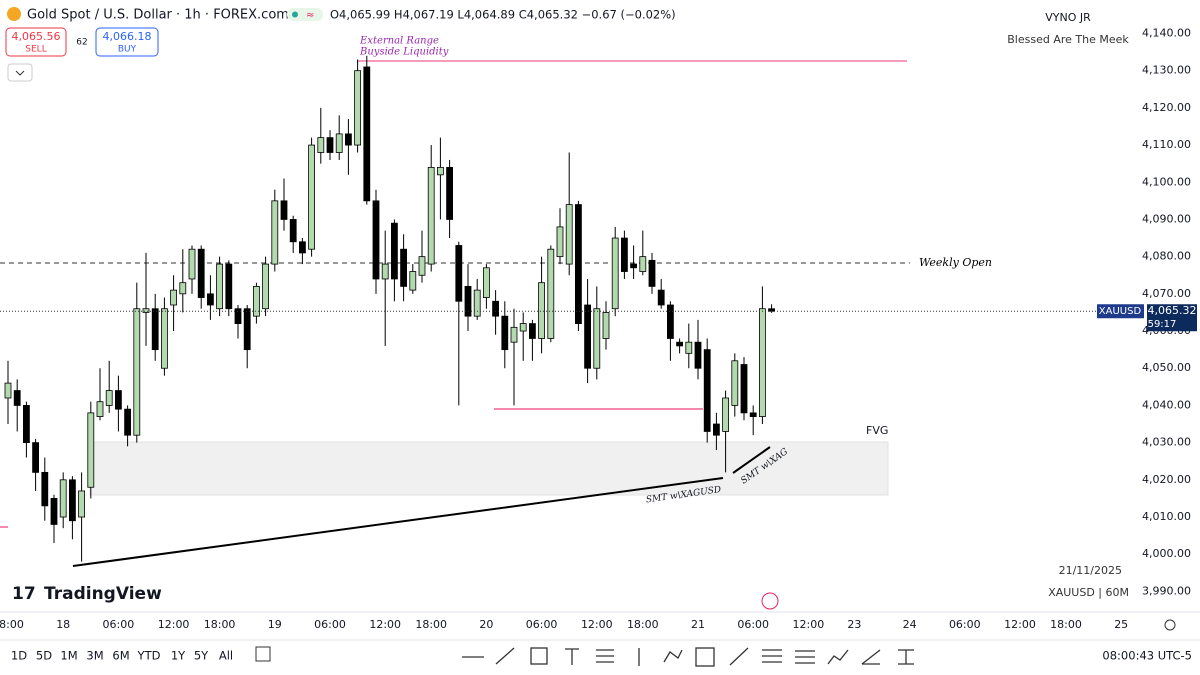 The width and height of the screenshot is (1200, 675). I want to click on sell-label: SELL, so click(35, 50).